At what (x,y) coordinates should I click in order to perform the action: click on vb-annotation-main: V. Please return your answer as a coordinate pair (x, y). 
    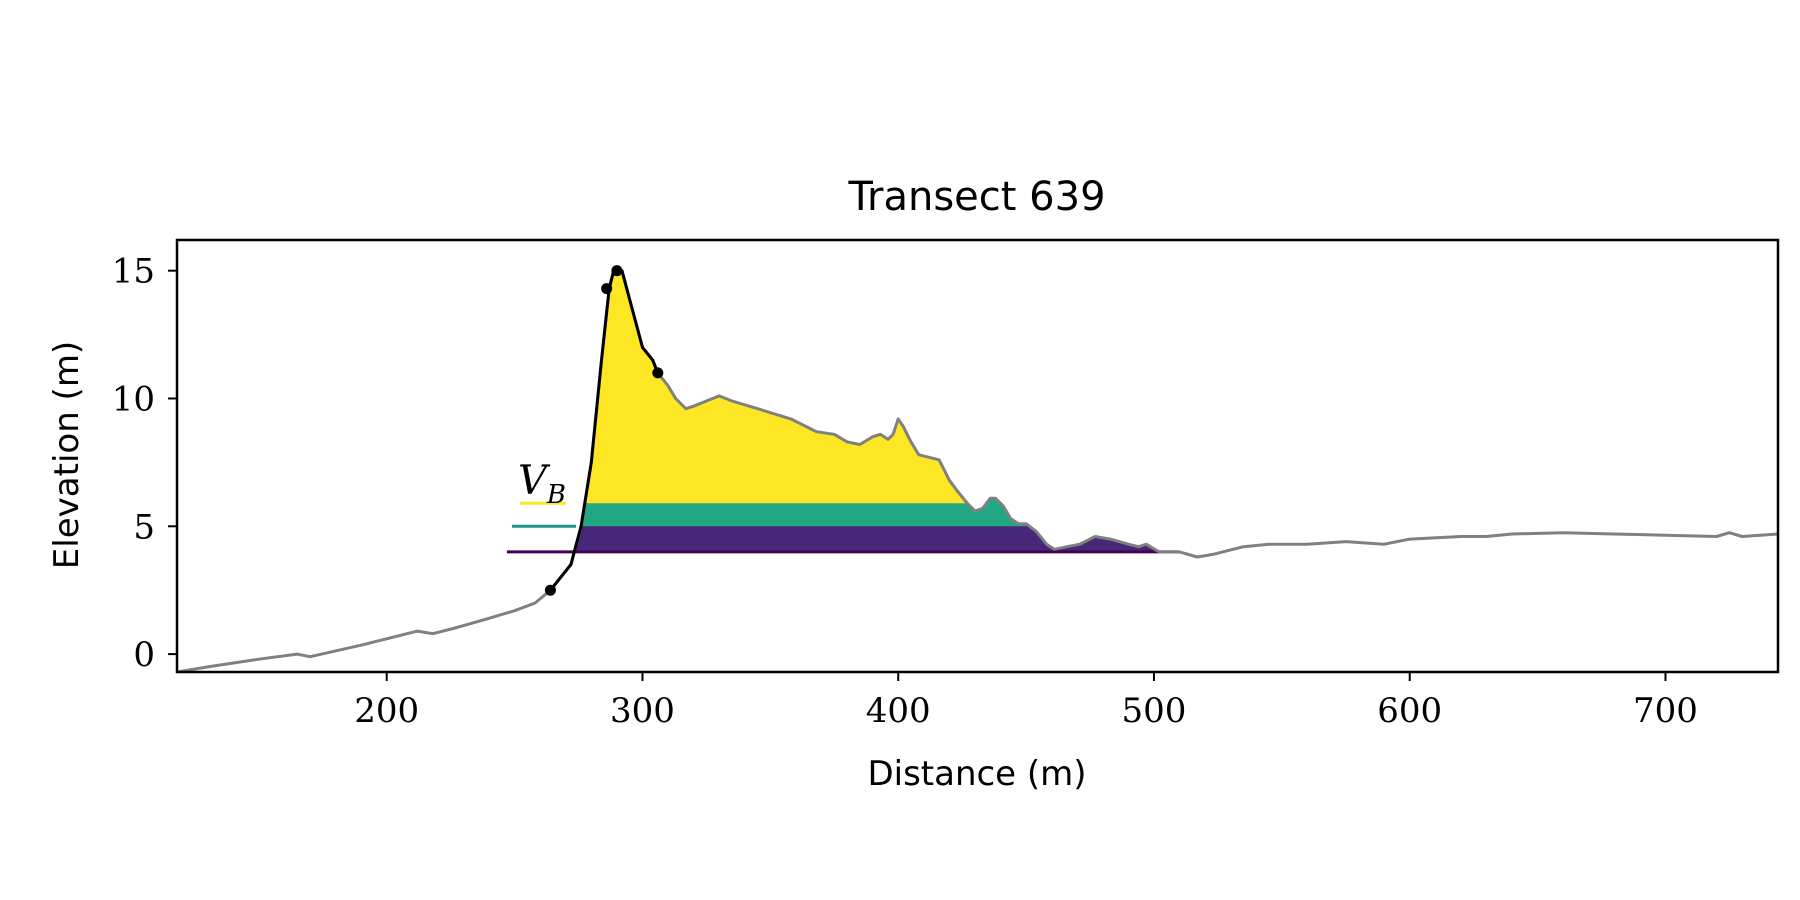
    Looking at the image, I should click on (534, 481).